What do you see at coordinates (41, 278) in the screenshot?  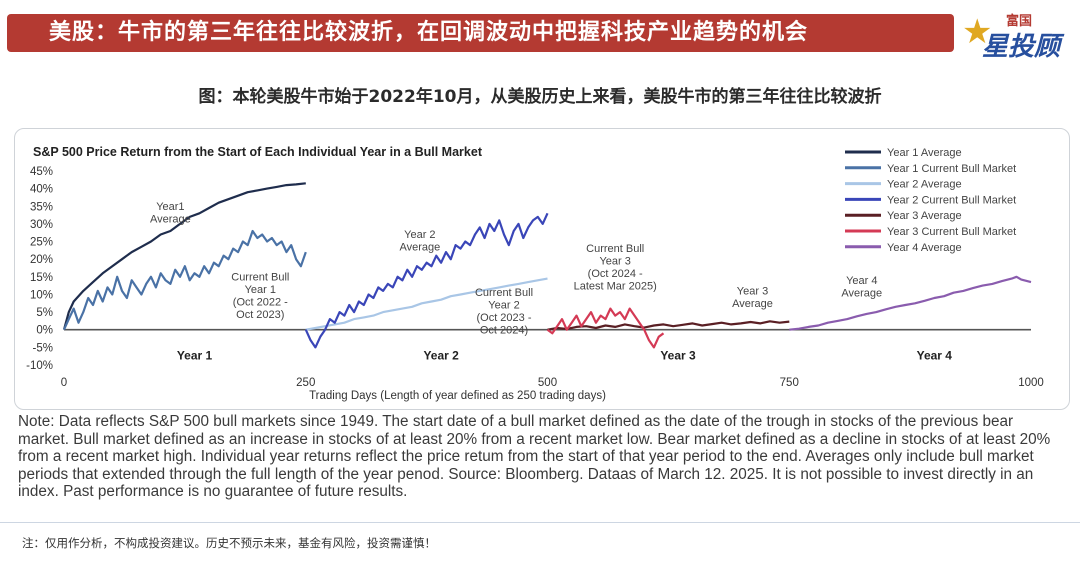 I see `y-tick-label: 15%` at bounding box center [41, 278].